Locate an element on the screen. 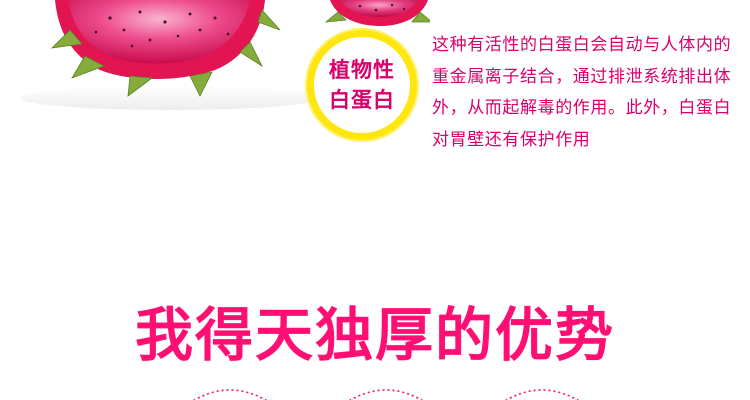 The width and height of the screenshot is (750, 400). badge-line-2: 白蛋白 is located at coordinates (362, 100).